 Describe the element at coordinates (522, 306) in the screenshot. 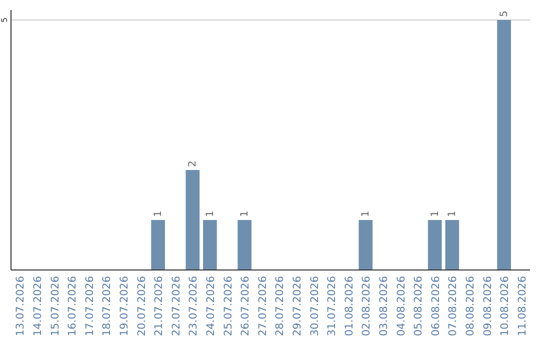

I see `x-tick-label: 11.08.2026` at that location.